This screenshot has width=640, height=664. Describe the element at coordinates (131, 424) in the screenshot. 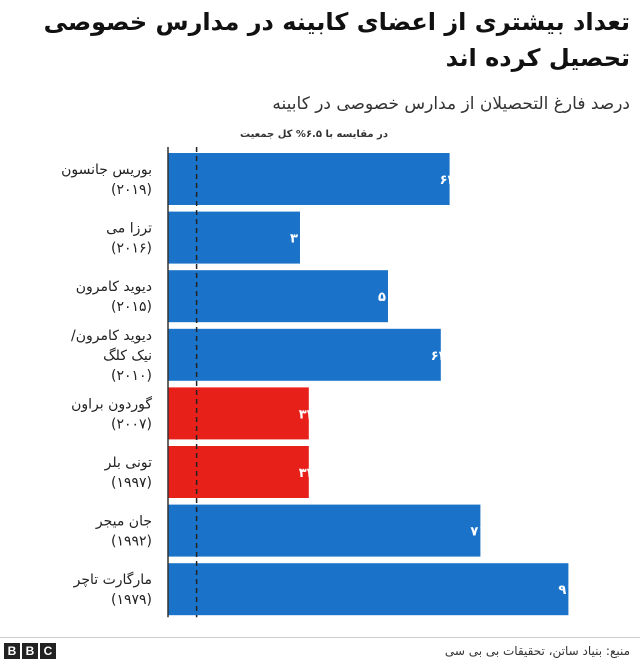

I see `category-year-label: (۲۰۰۷)` at that location.